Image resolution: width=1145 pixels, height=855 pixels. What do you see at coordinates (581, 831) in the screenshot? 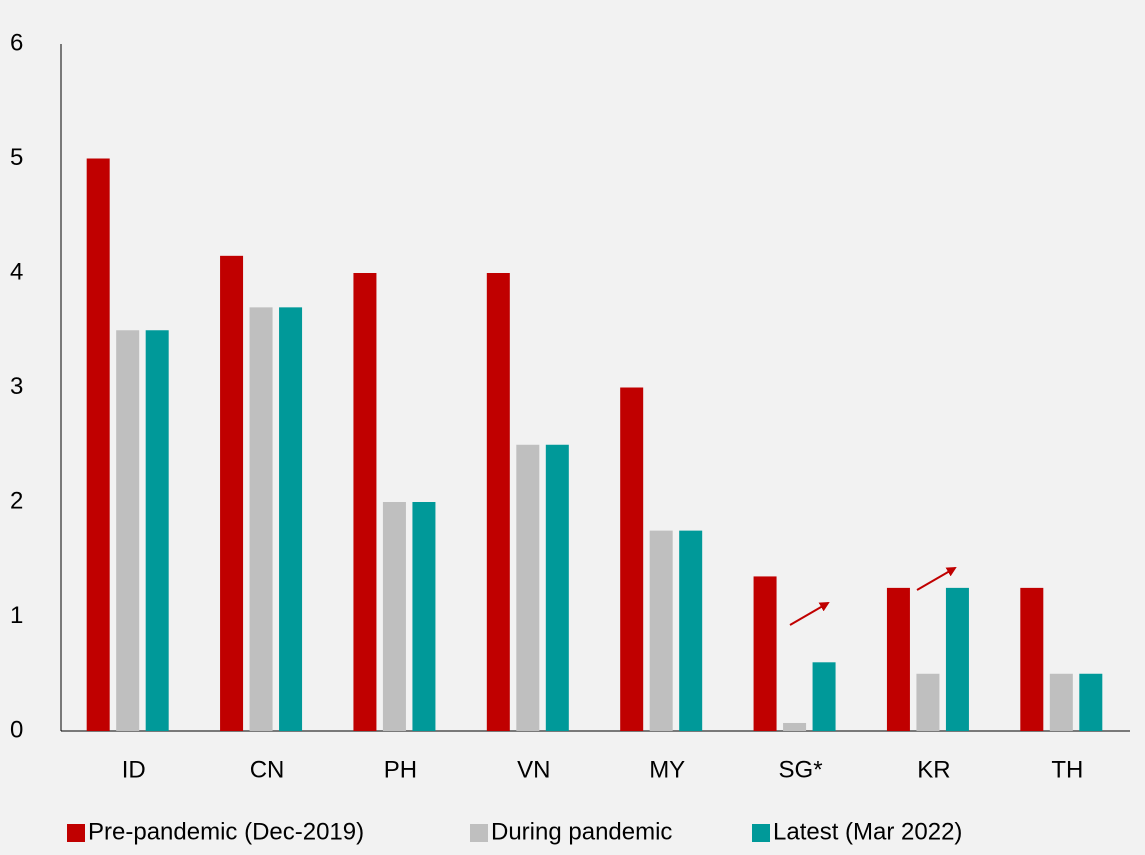
I see `legend-label: During pandemic` at bounding box center [581, 831].